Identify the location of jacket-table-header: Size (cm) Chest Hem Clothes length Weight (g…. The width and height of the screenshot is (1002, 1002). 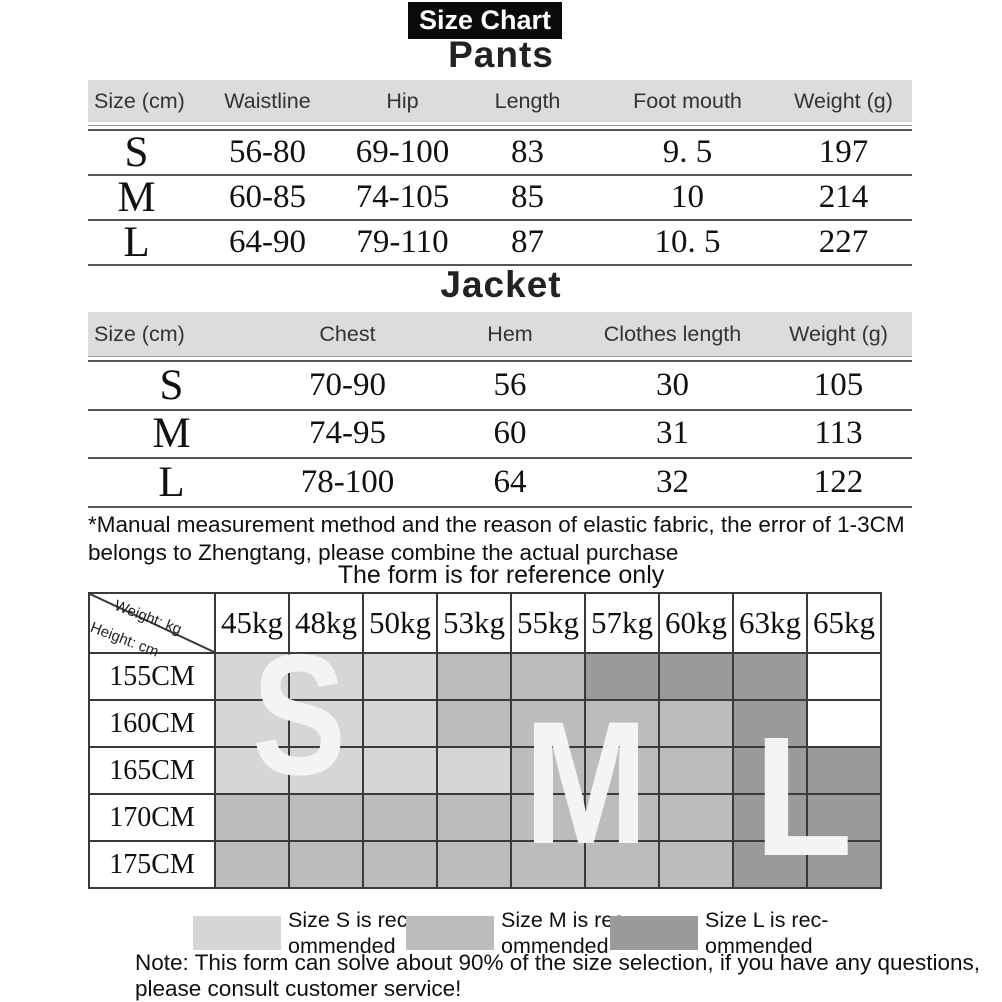
(500, 334).